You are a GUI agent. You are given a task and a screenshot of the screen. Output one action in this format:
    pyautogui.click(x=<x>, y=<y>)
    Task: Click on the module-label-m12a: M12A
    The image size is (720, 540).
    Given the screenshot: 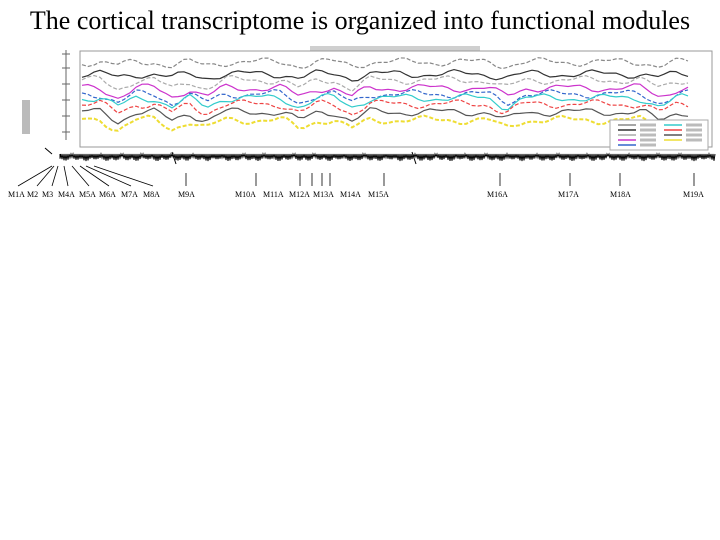 What is the action you would take?
    pyautogui.click(x=299, y=194)
    